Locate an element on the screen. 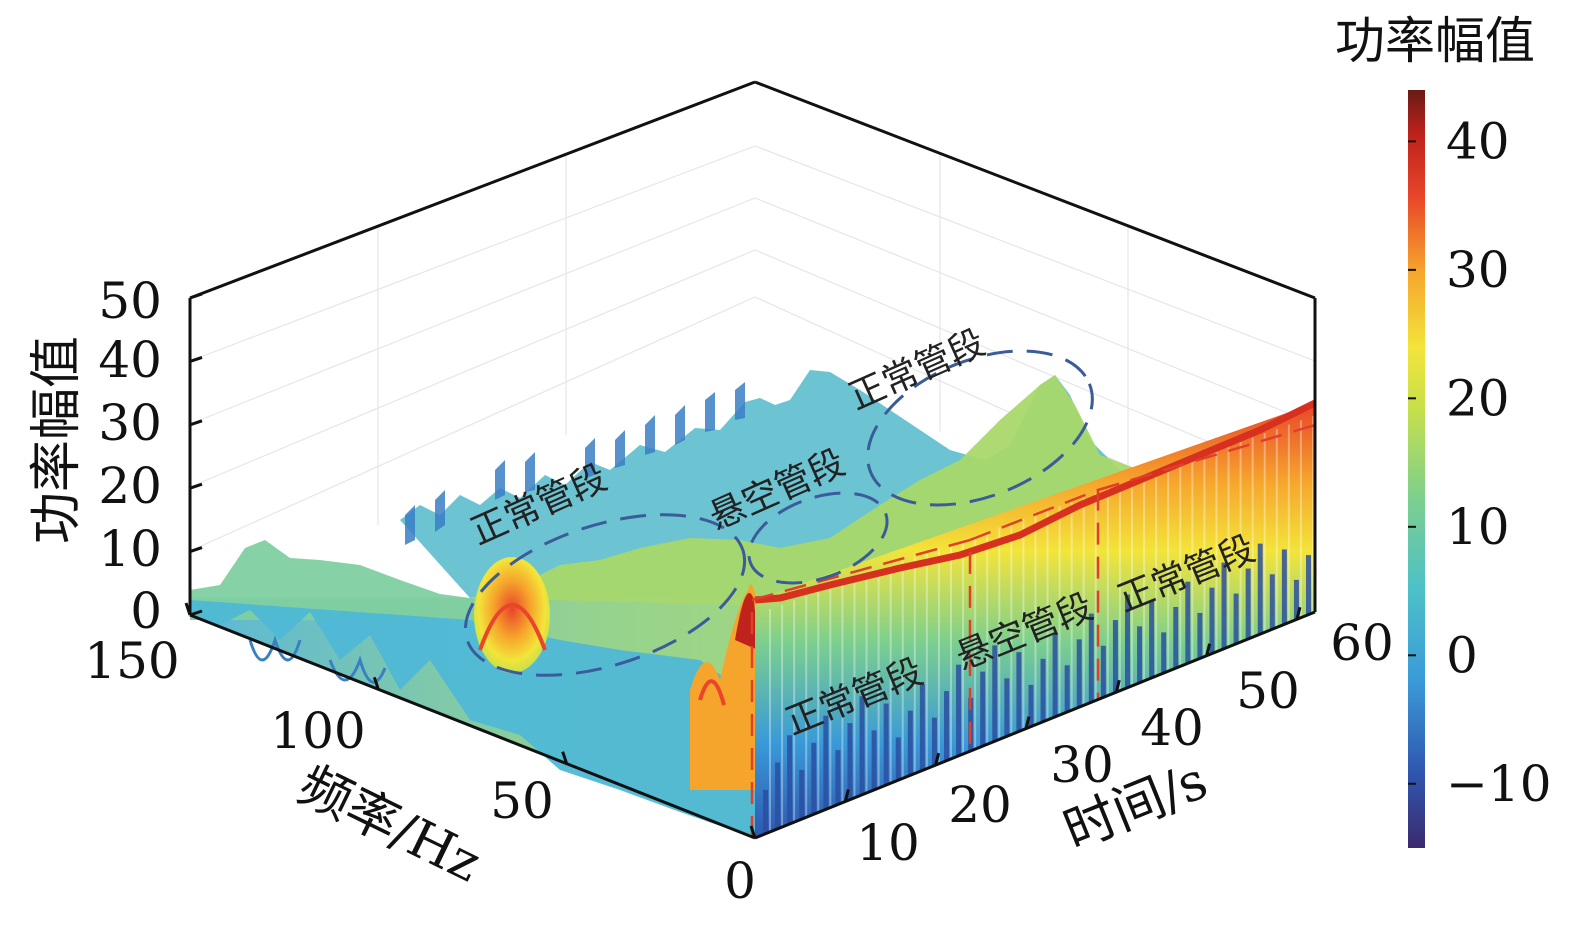 This screenshot has height=939, width=1585. z-tick-labels: 0 10 20 30 40 50 is located at coordinates (130, 456).